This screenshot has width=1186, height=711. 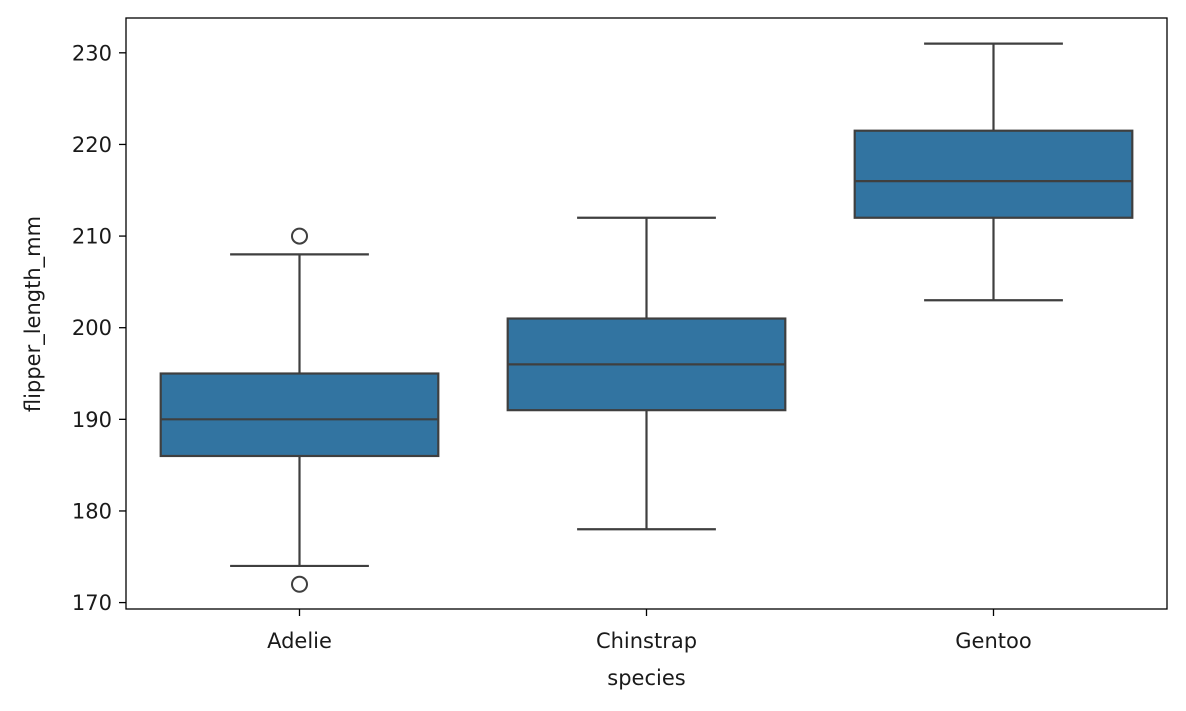 I want to click on y-axis: 170 180 190 200 210 220 230, so click(x=99, y=328).